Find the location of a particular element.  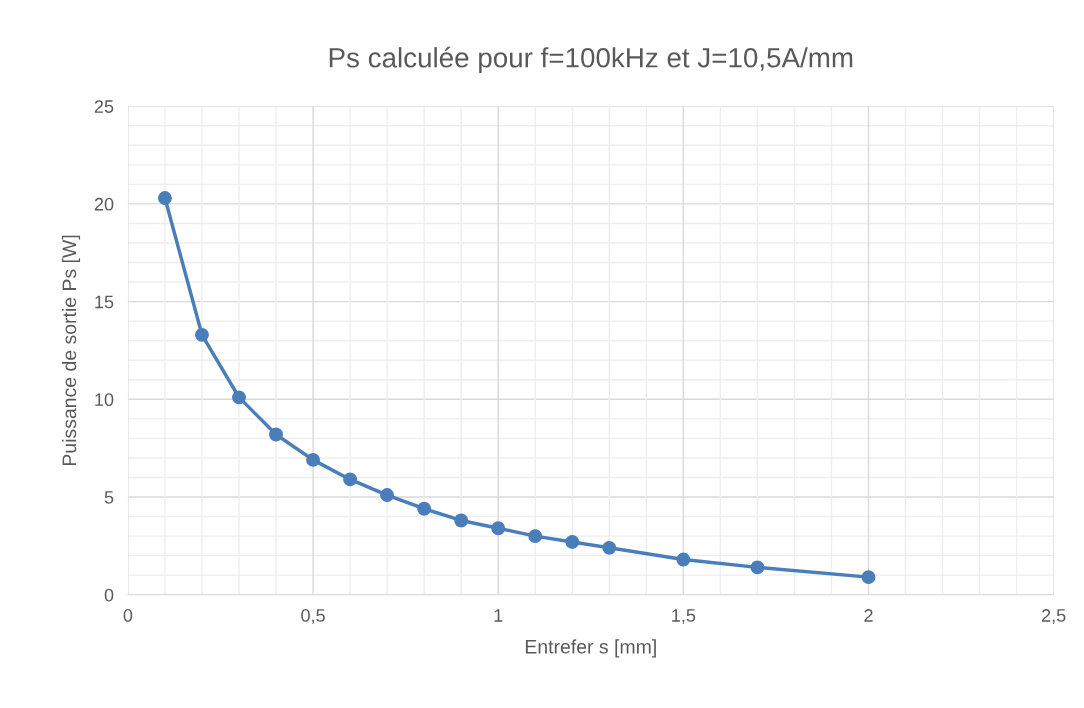

x-tick-label: 1,5 is located at coordinates (684, 616).